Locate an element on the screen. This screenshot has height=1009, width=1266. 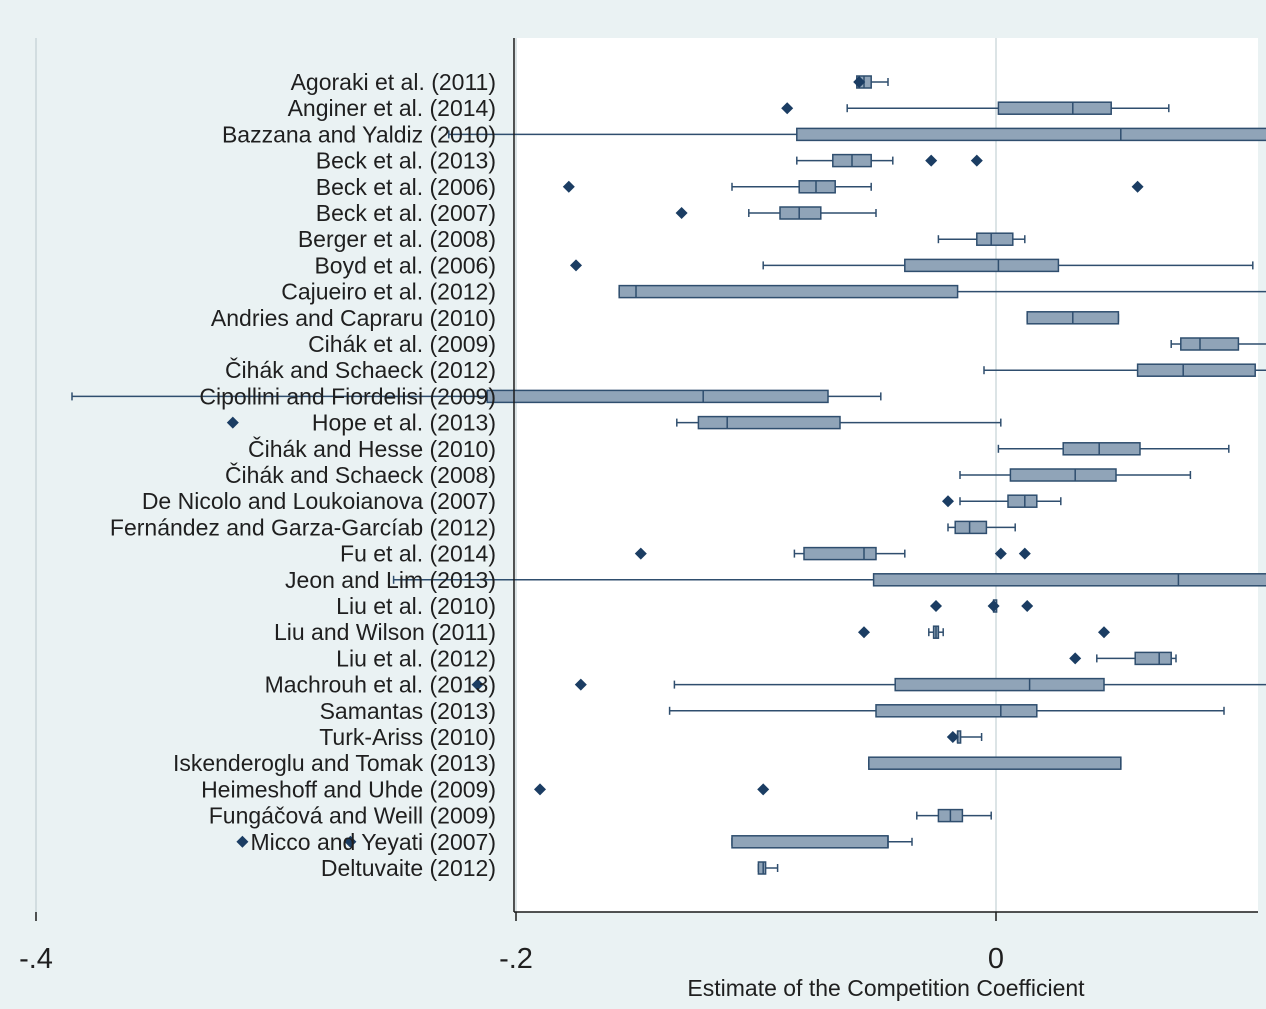
category-label: Hope et al. (2013) is located at coordinates (404, 423).